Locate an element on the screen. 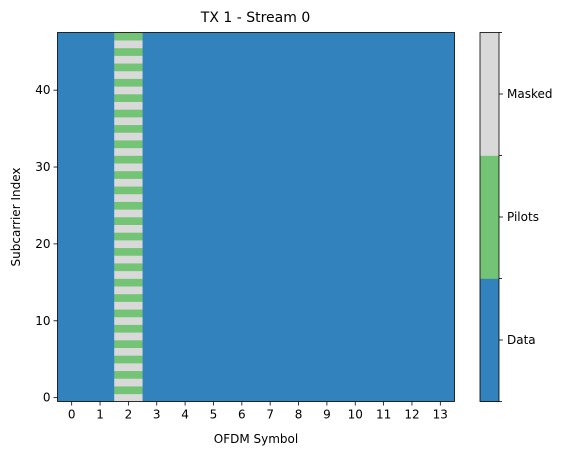  colorbar-segment-pilots is located at coordinates (489, 217).